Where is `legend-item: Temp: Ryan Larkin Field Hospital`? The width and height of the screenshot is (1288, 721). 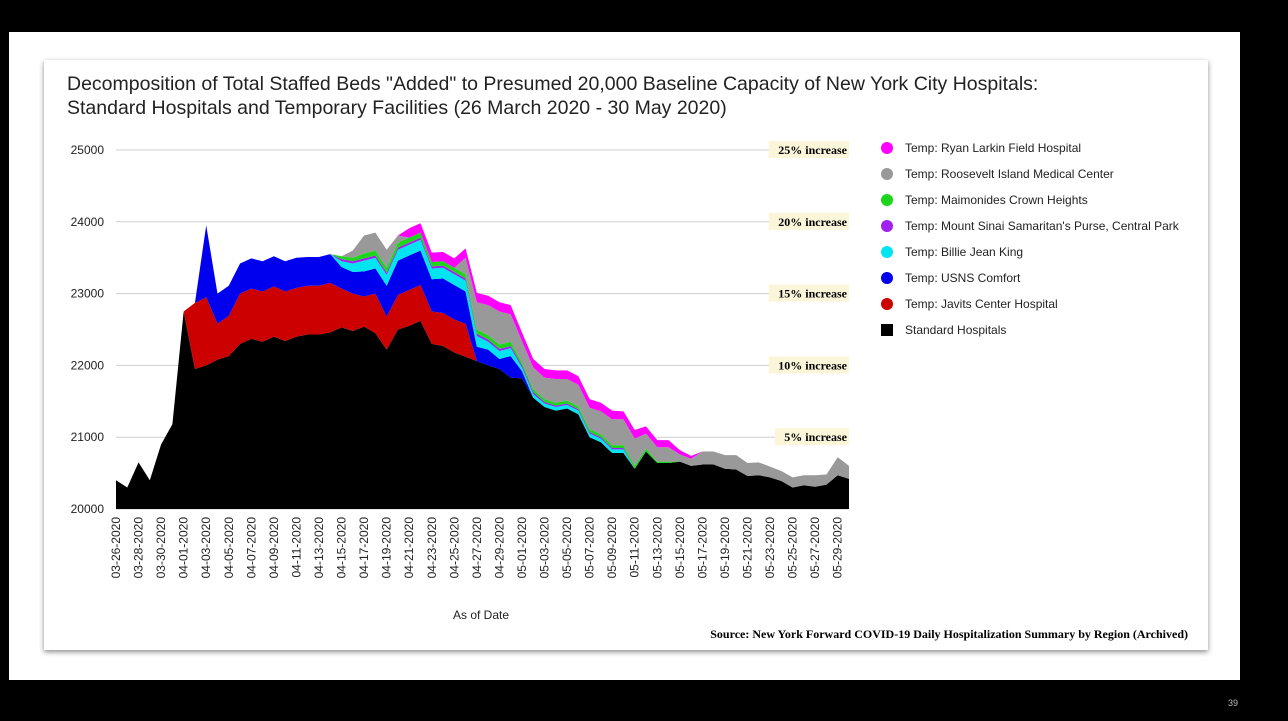
legend-item: Temp: Ryan Larkin Field Hospital is located at coordinates (1040, 148).